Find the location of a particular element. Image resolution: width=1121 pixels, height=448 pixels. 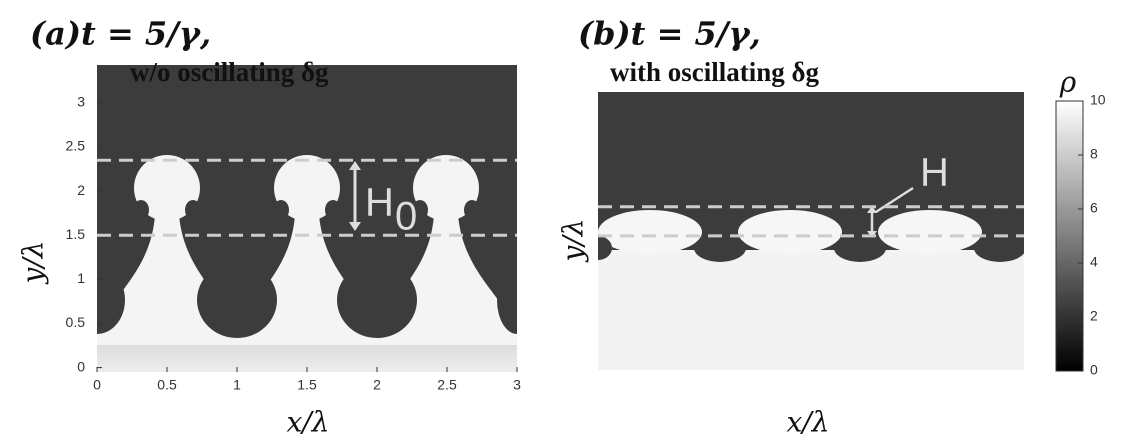

panel-title: (a)t = 5/γ, is located at coordinates (120, 34).